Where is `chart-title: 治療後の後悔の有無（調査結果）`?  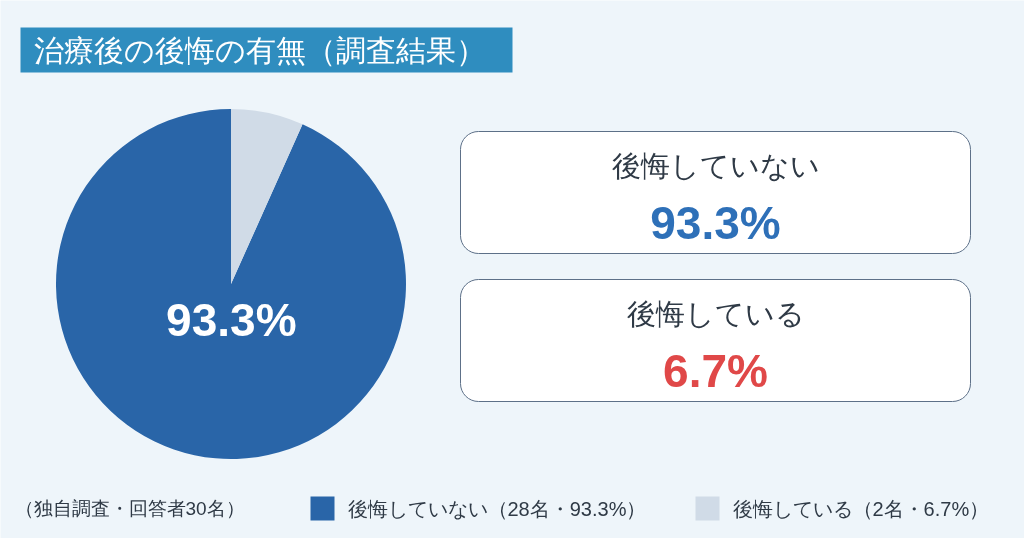
chart-title: 治療後の後悔の有無（調査結果） is located at coordinates (259, 50).